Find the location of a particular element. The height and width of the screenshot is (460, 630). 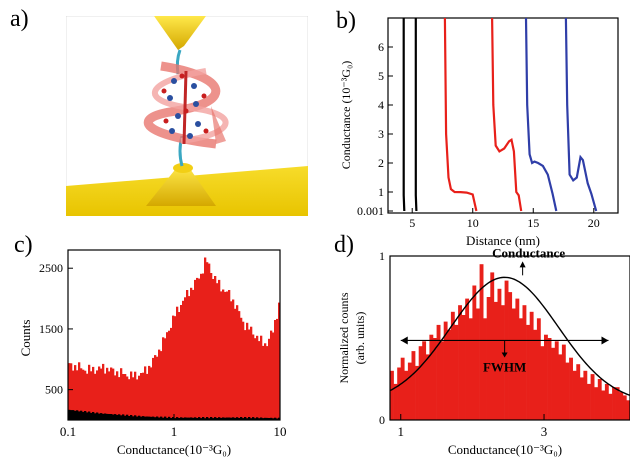

plot-d-ylabel-2: (arb. units) is located at coordinates (360, 338).